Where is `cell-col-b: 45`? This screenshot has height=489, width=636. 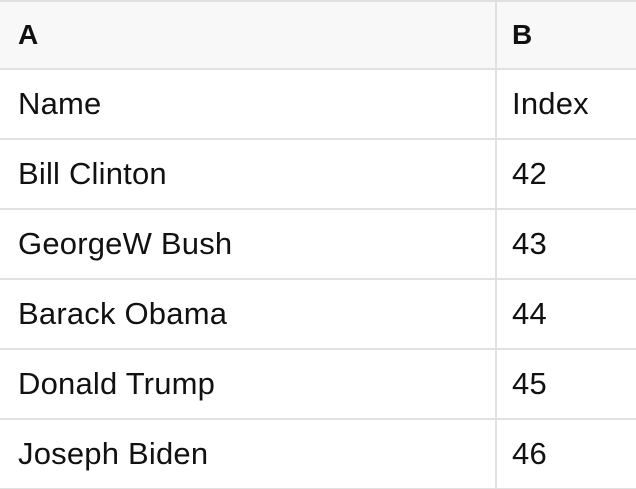 cell-col-b: 45 is located at coordinates (529, 383).